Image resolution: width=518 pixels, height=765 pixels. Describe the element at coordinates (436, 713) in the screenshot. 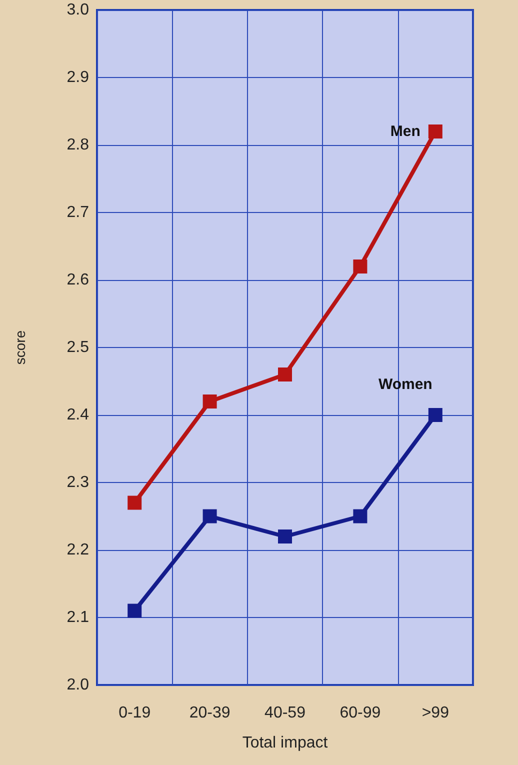

I see `x-tick-label: >99` at that location.